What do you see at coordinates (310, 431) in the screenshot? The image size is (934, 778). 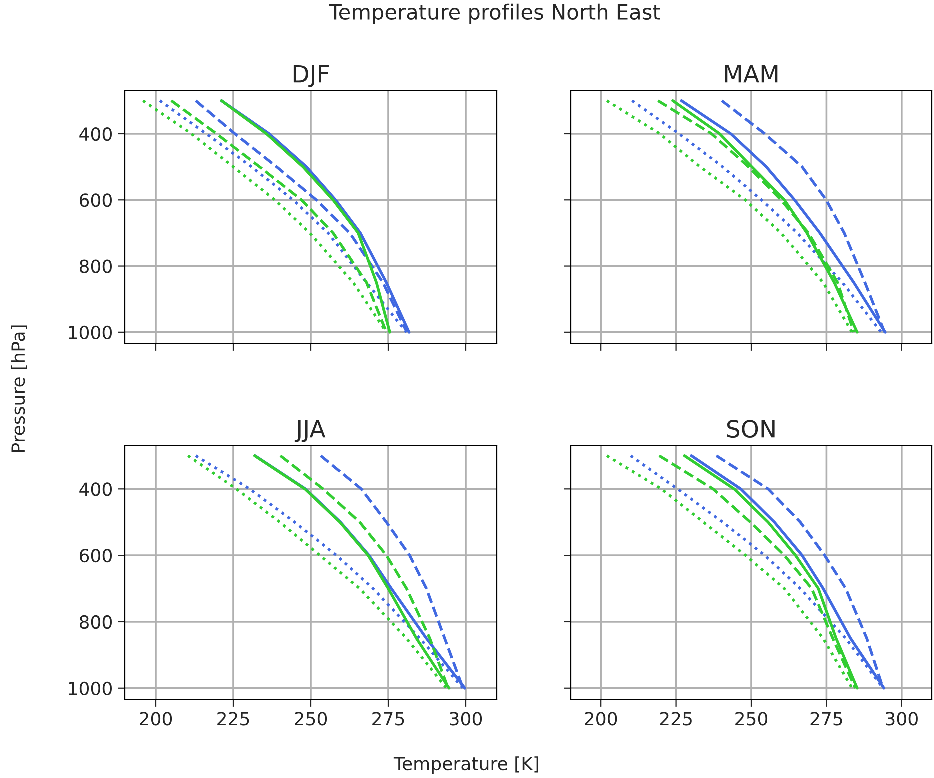 I see `chart-title: JJA` at bounding box center [310, 431].